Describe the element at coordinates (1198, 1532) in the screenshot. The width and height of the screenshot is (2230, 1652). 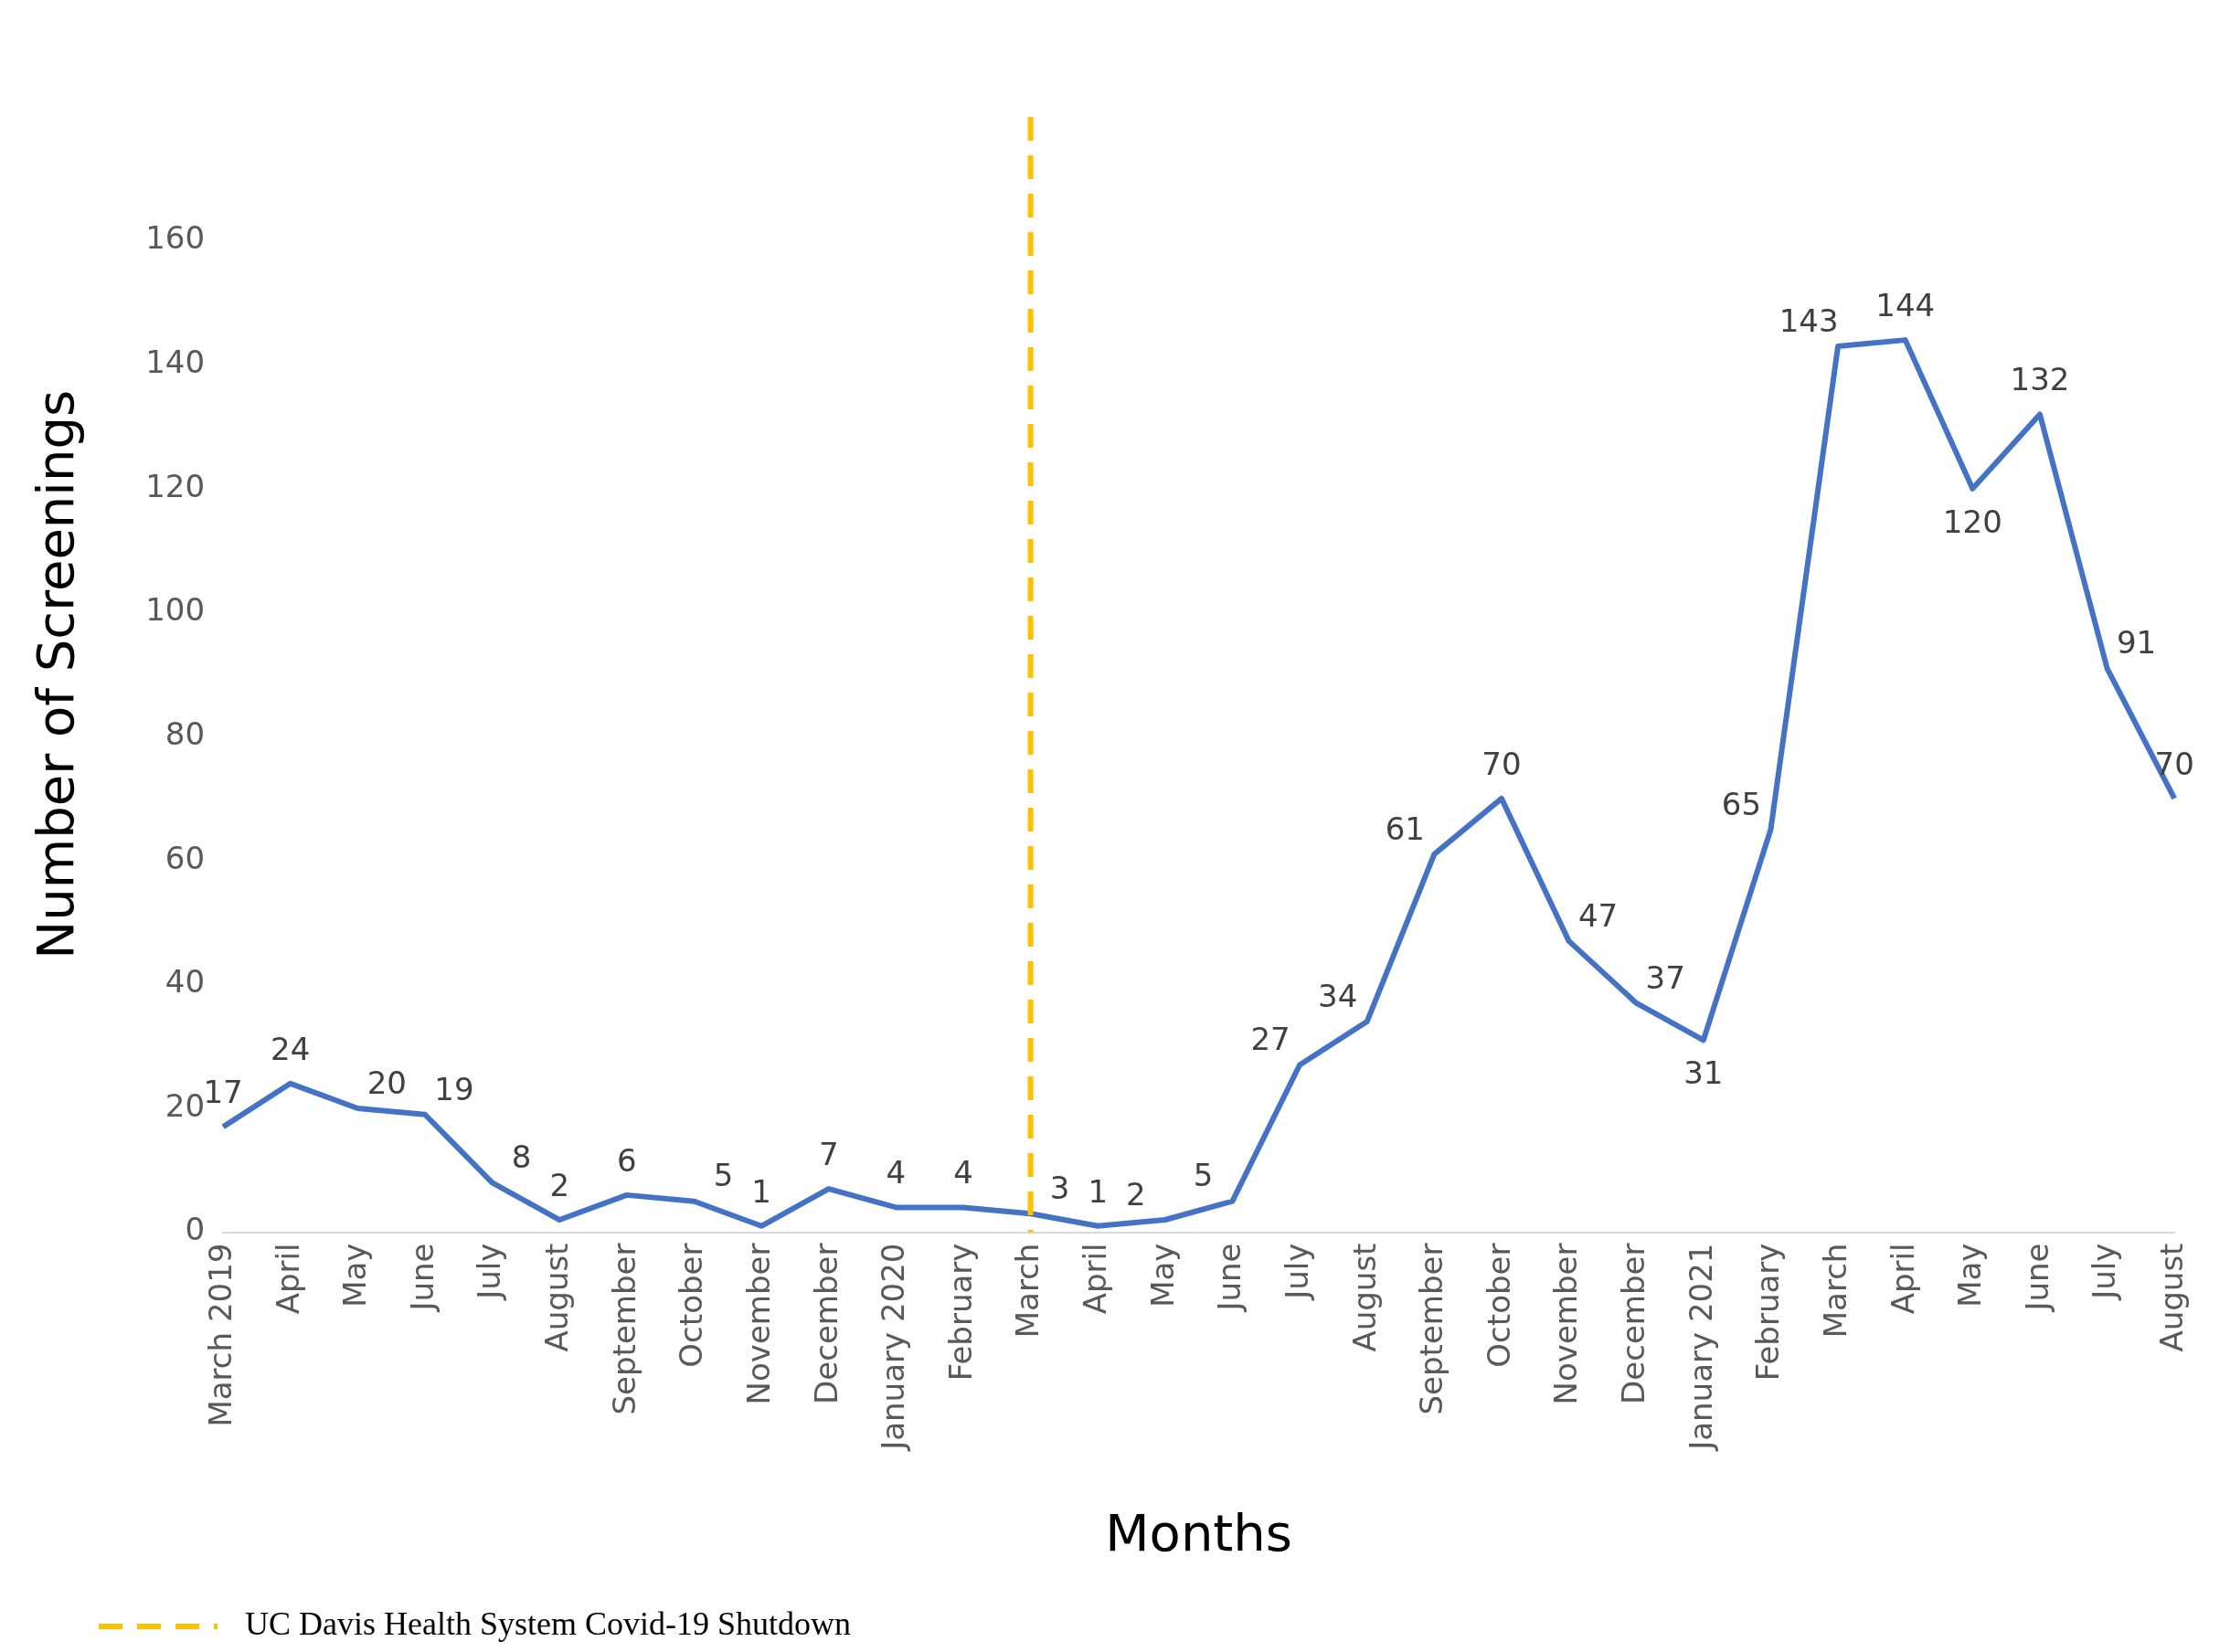
I see `x-axis-title: Months` at that location.